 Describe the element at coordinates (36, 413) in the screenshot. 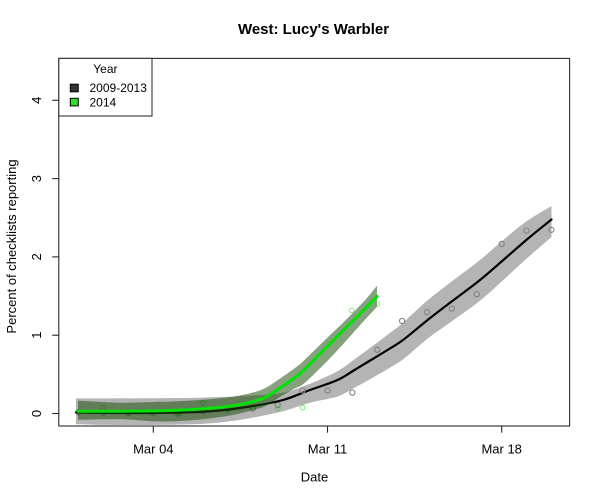

I see `svg-text: 0` at that location.